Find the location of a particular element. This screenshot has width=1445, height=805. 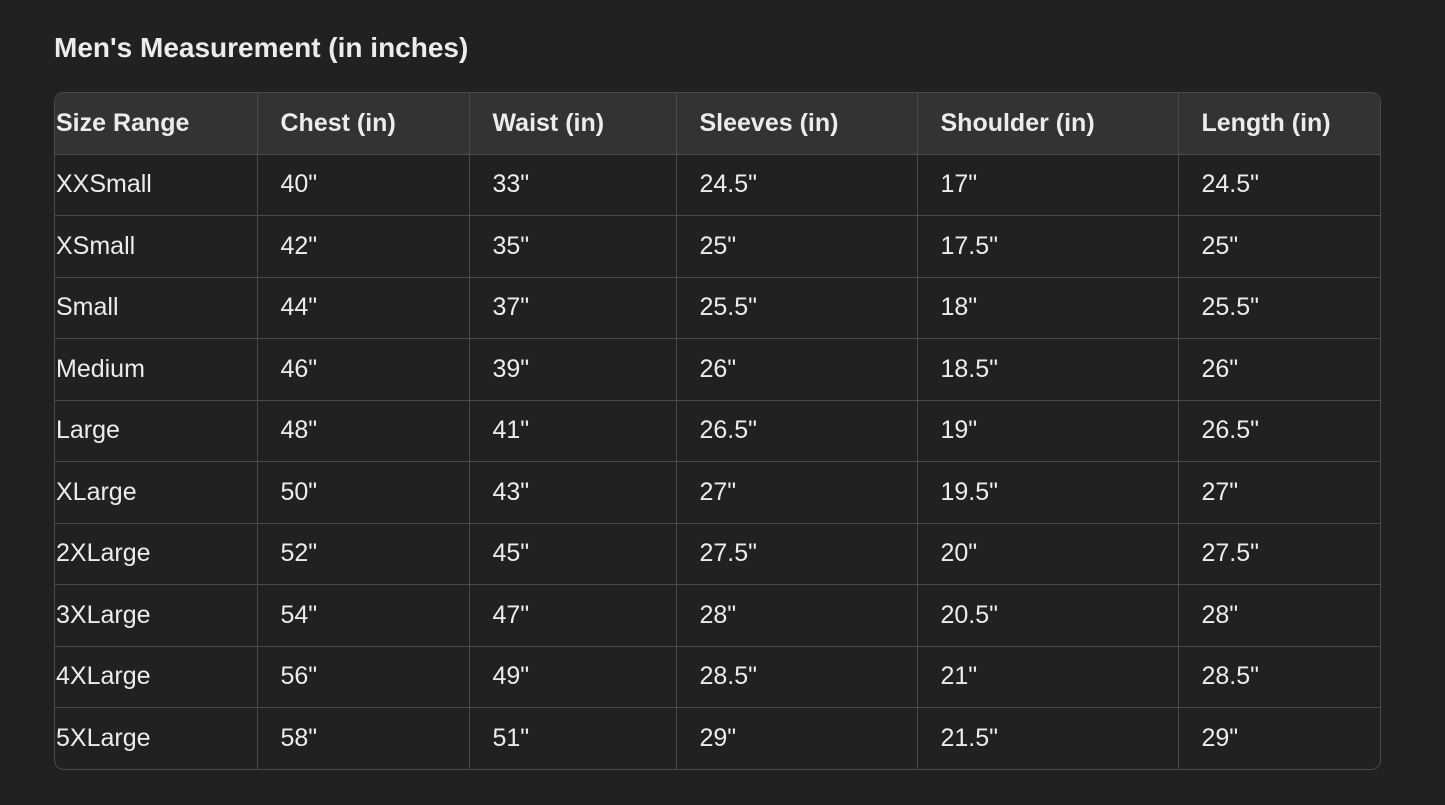

measurement-cell: 41" is located at coordinates (573, 431).